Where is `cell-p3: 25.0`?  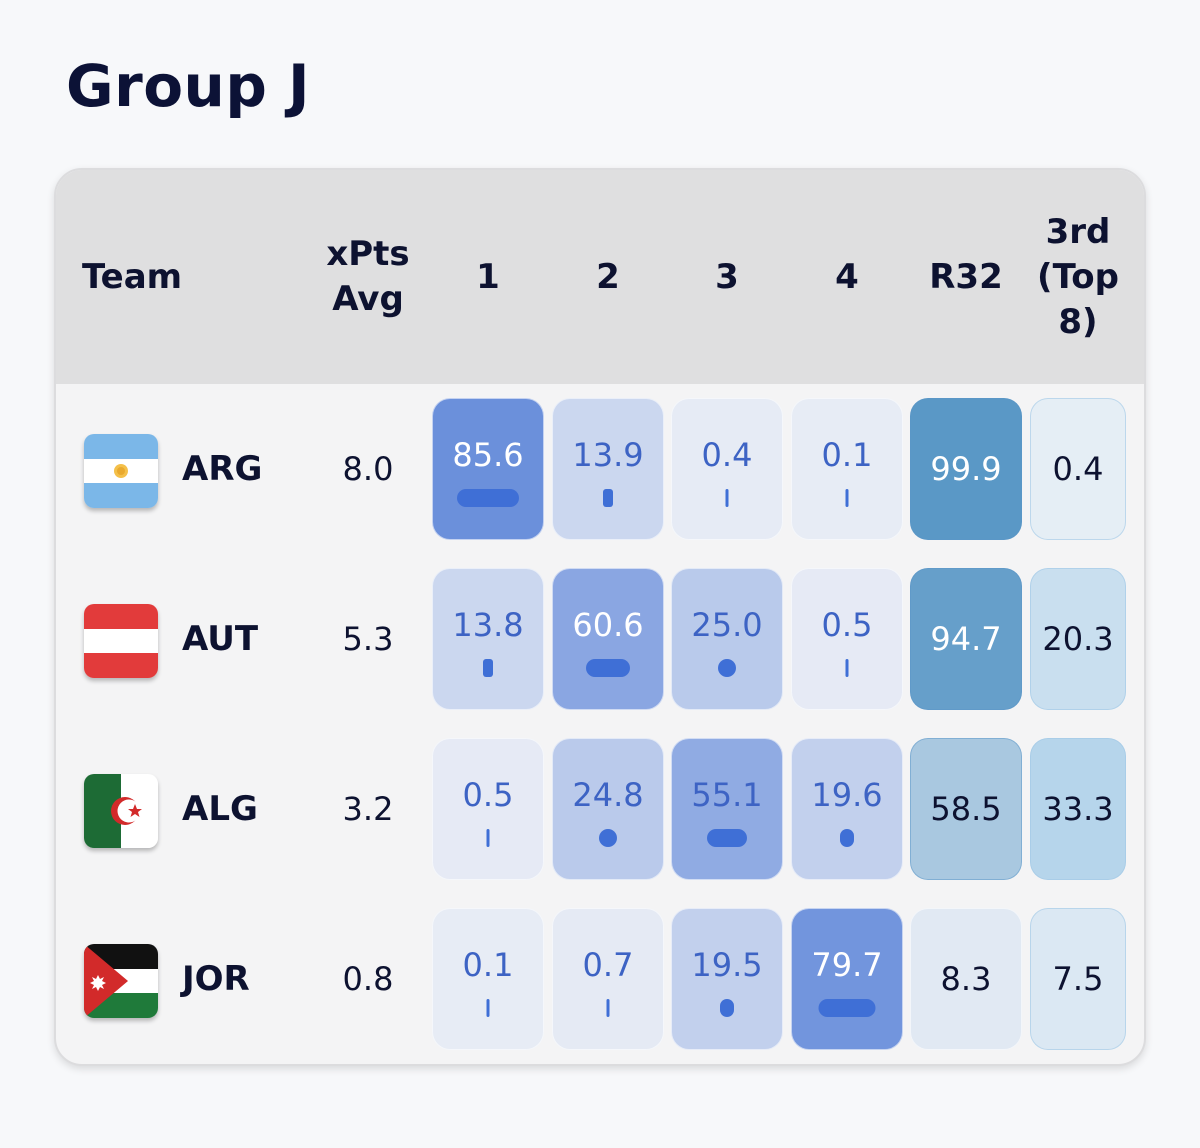 cell-p3: 25.0 is located at coordinates (727, 639).